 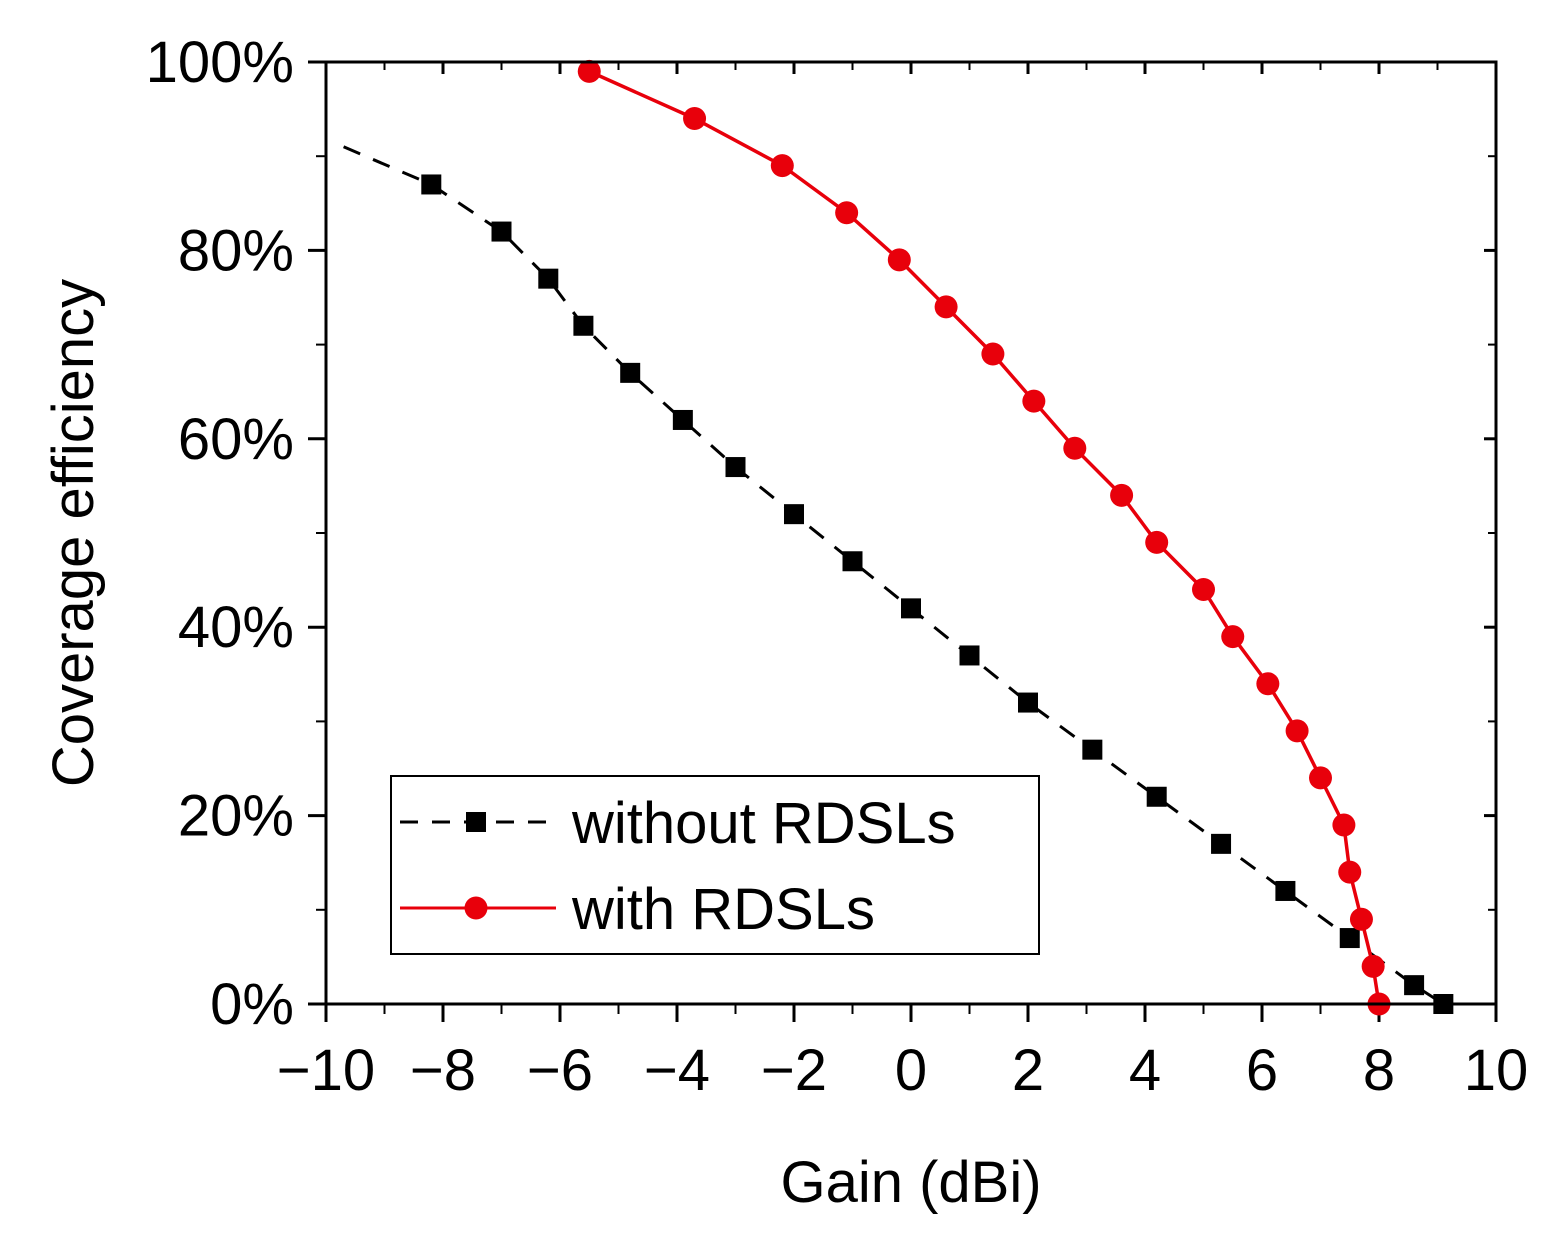 I want to click on legend-marker-circle, so click(x=476, y=908).